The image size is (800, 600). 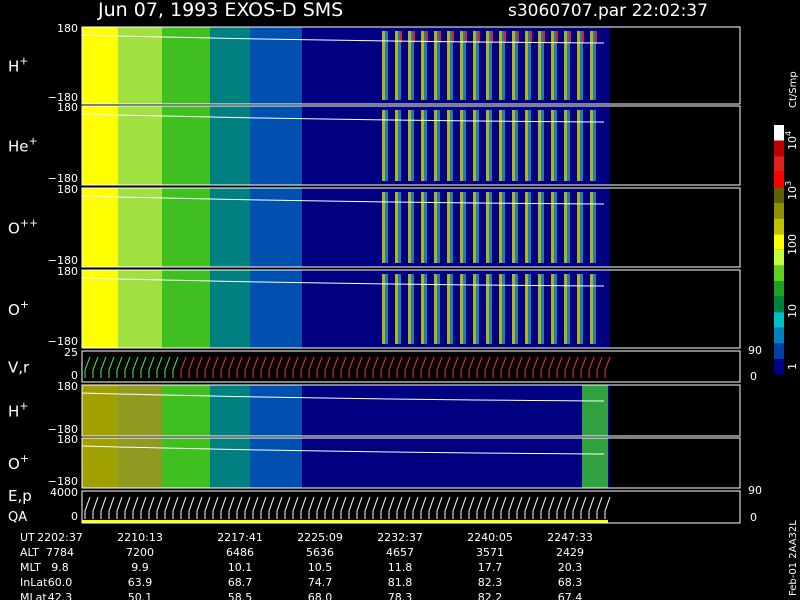 I want to click on panel: 180 −180 O+, so click(x=374, y=307).